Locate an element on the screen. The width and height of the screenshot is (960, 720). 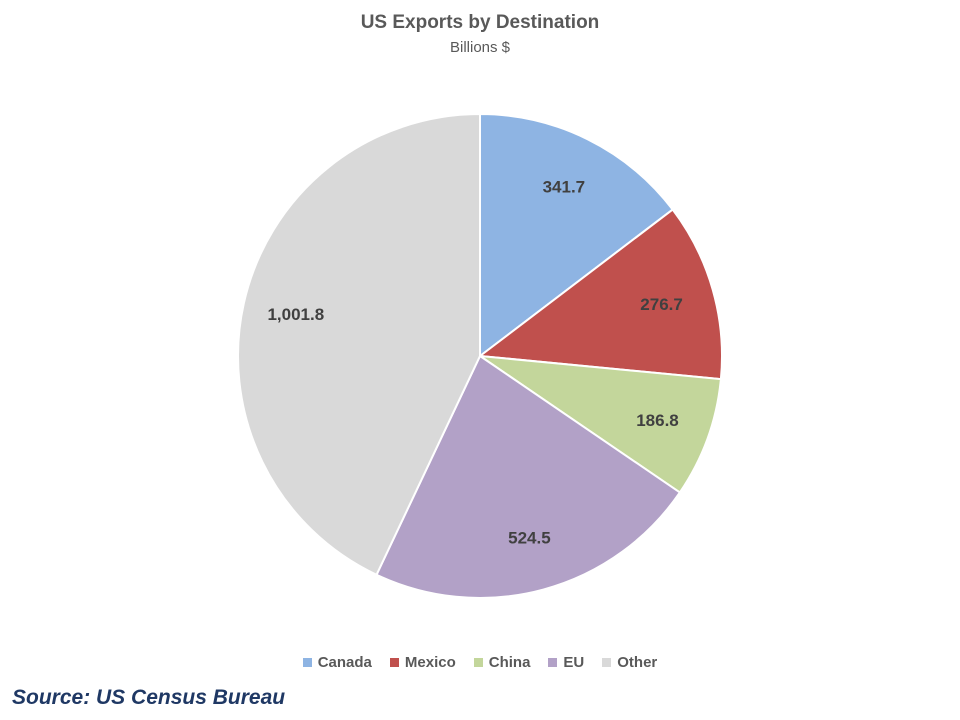
legend-item-other: Other is located at coordinates (629, 662).